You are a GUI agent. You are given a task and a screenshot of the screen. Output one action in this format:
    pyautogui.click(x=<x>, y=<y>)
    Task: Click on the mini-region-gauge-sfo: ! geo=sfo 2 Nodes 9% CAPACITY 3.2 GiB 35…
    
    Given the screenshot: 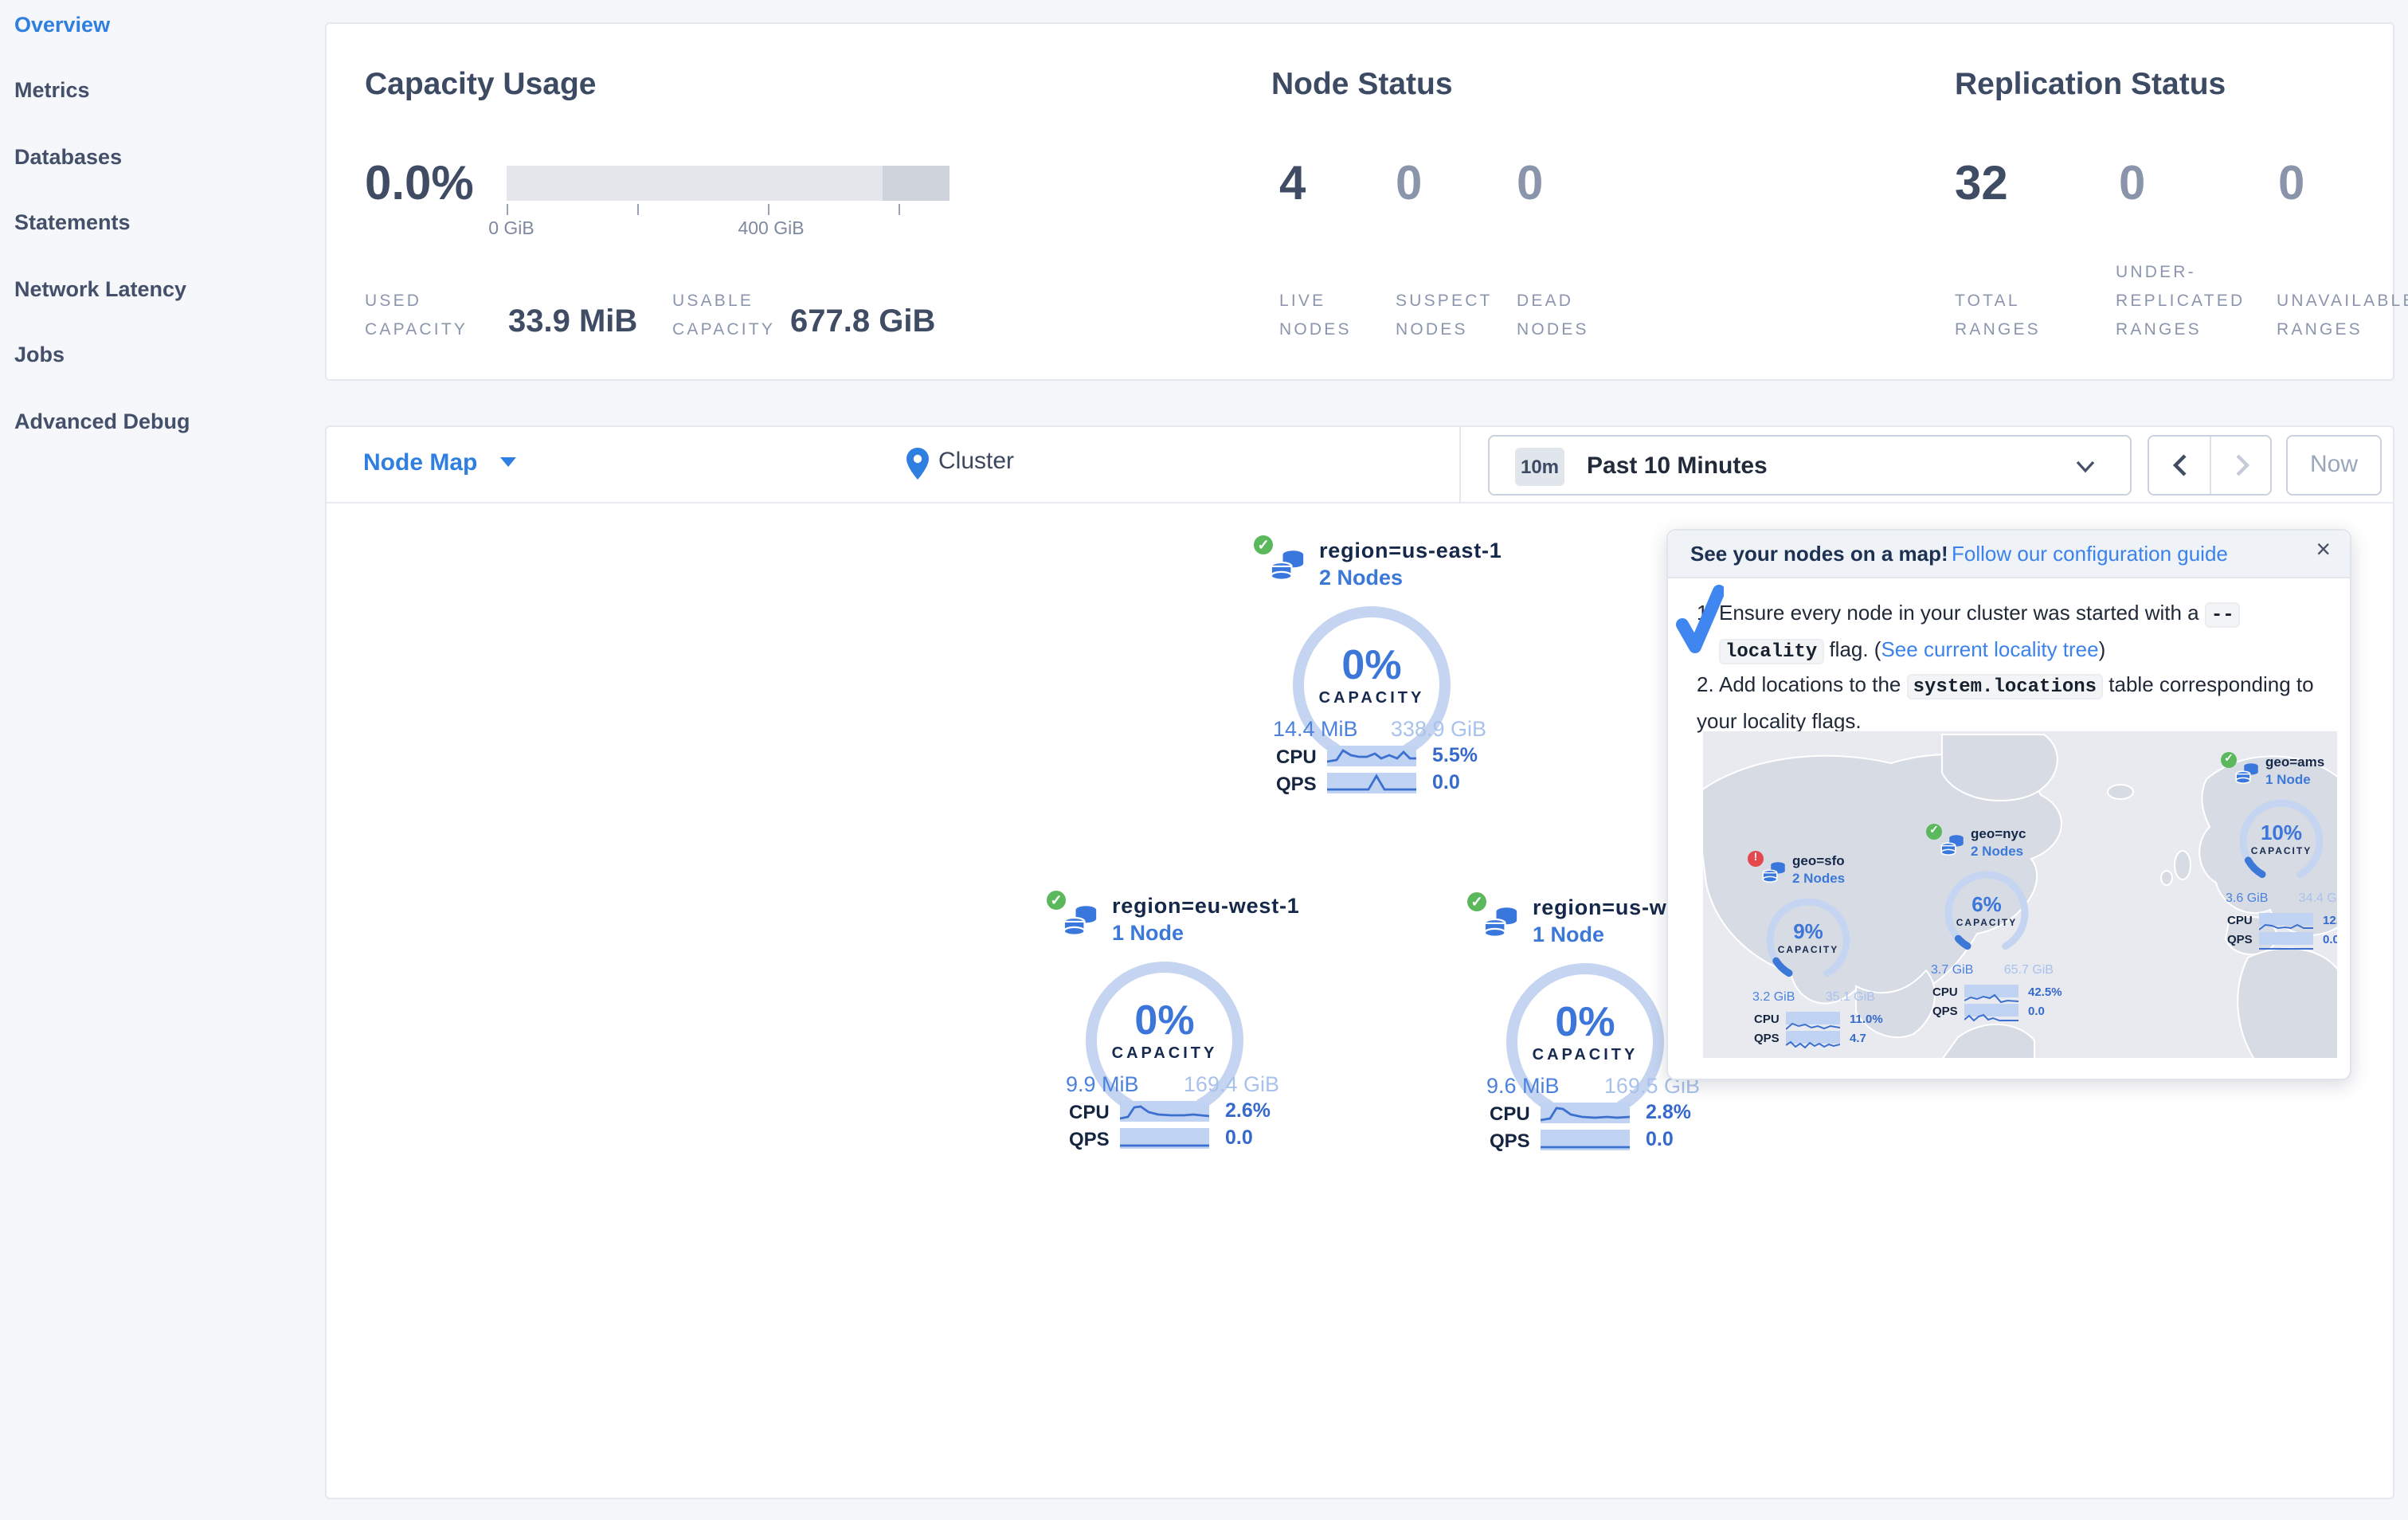 What is the action you would take?
    pyautogui.click(x=1809, y=952)
    